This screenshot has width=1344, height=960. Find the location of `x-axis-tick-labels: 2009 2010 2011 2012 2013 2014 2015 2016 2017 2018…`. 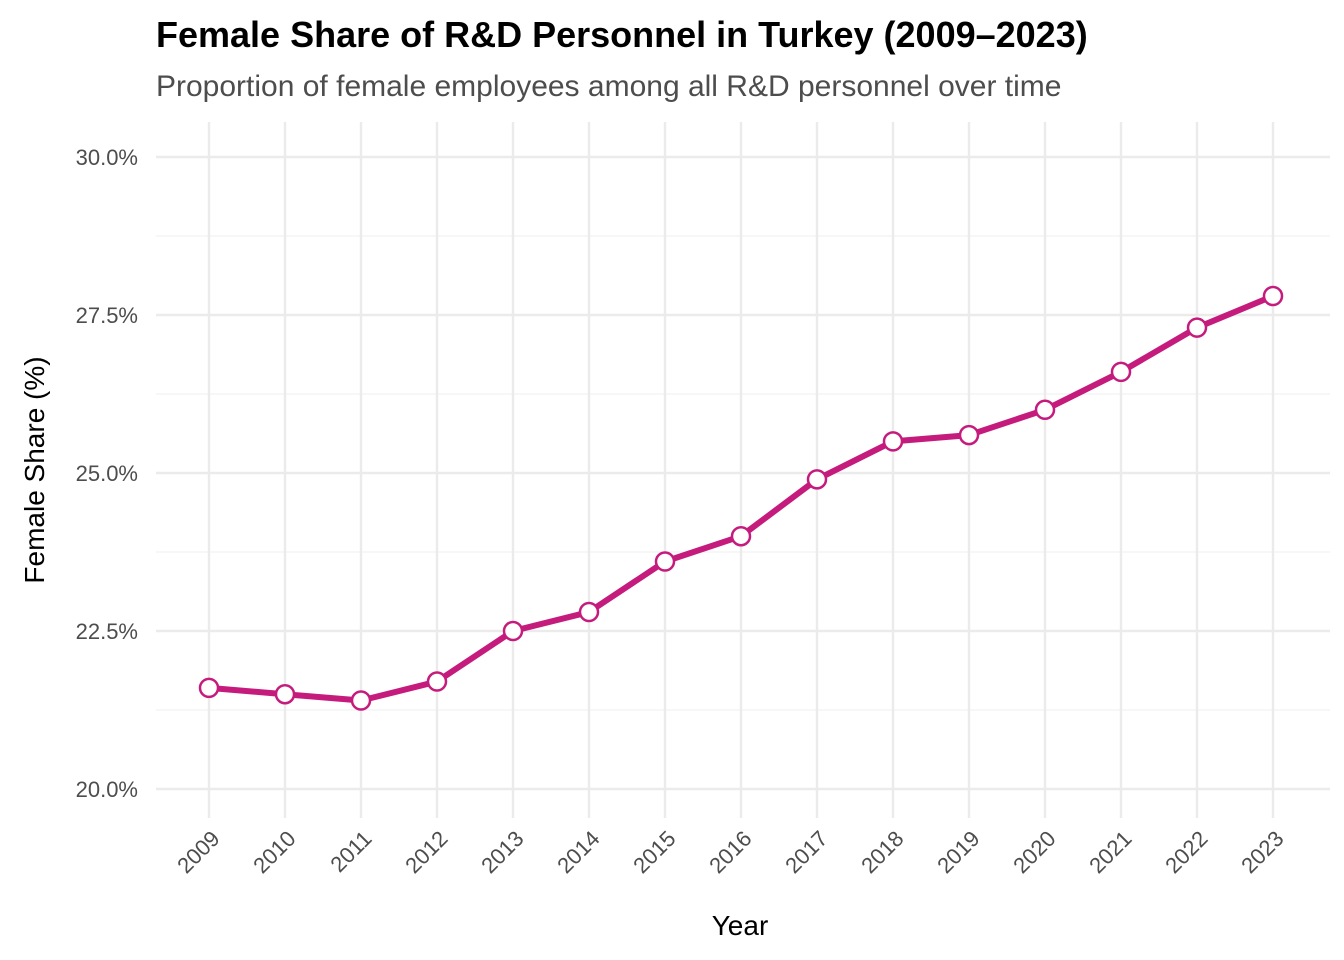

x-axis-tick-labels: 2009 2010 2011 2012 2013 2014 2015 2016 2017 2018… is located at coordinates (730, 852).